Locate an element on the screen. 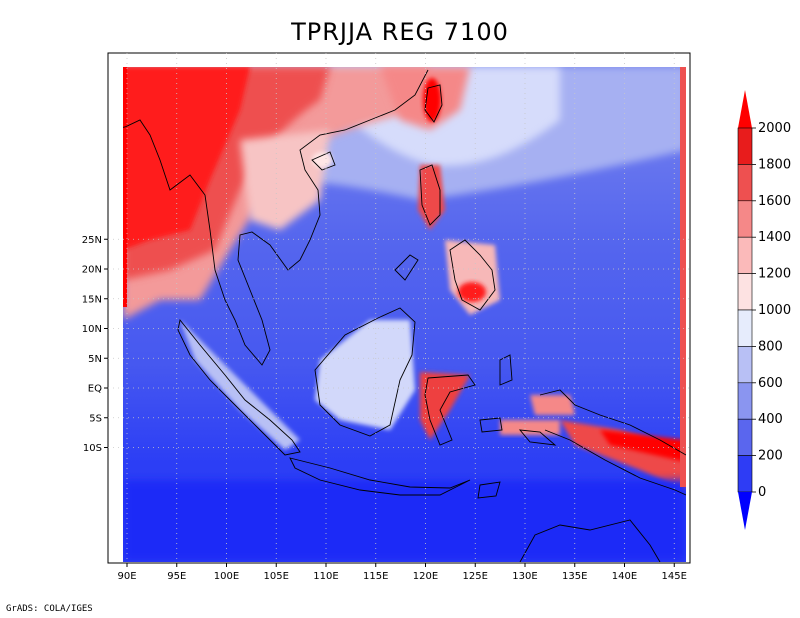 Image resolution: width=800 pixels, height=618 pixels. lon-label-140e: 140E is located at coordinates (624, 576).